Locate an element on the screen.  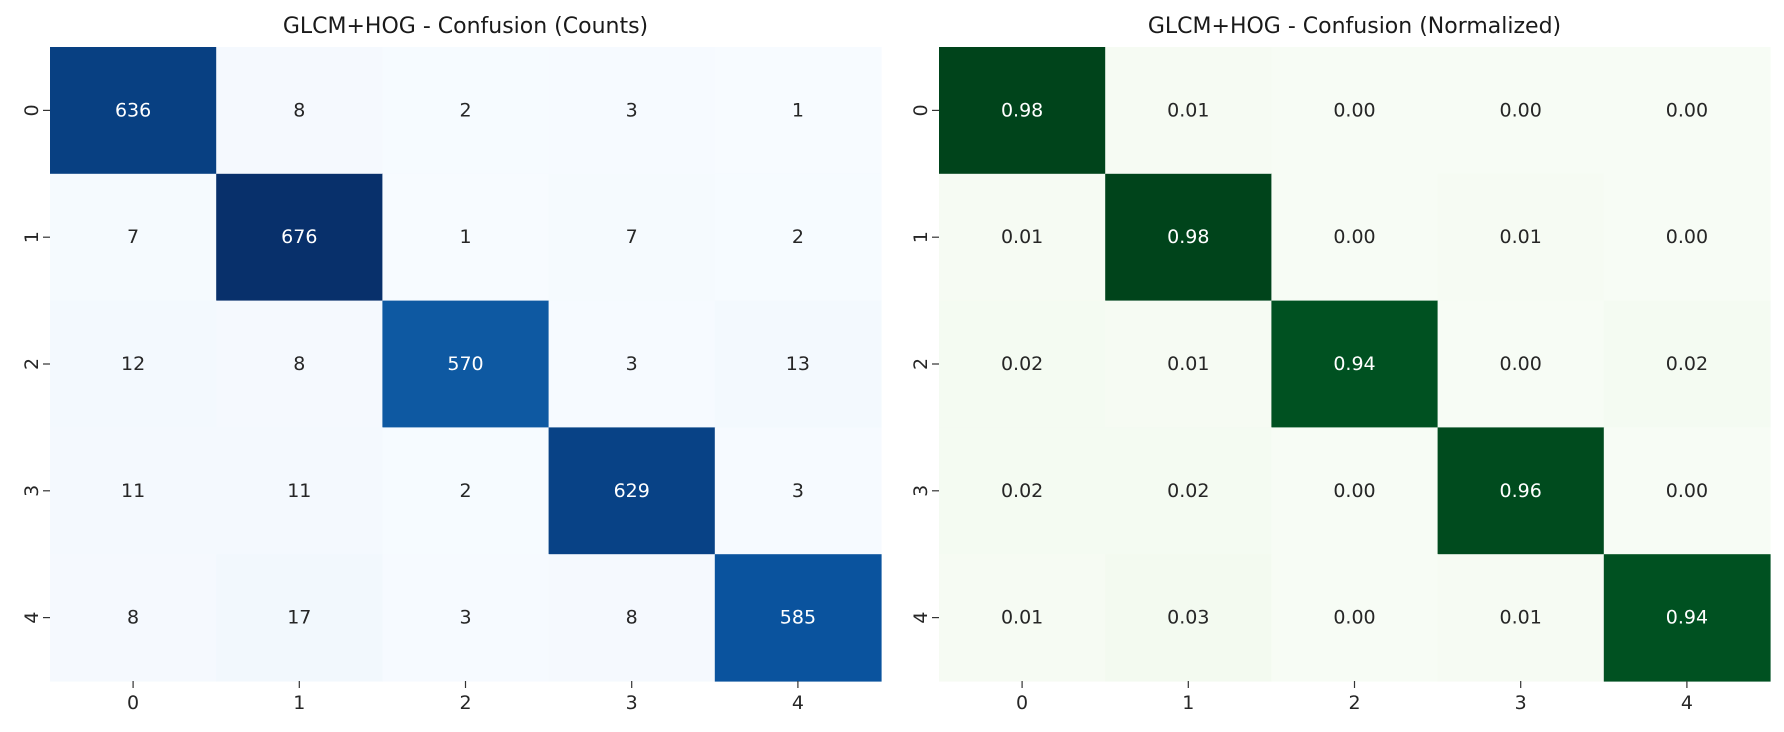
counts-x-tick-label: 0 is located at coordinates (133, 703).